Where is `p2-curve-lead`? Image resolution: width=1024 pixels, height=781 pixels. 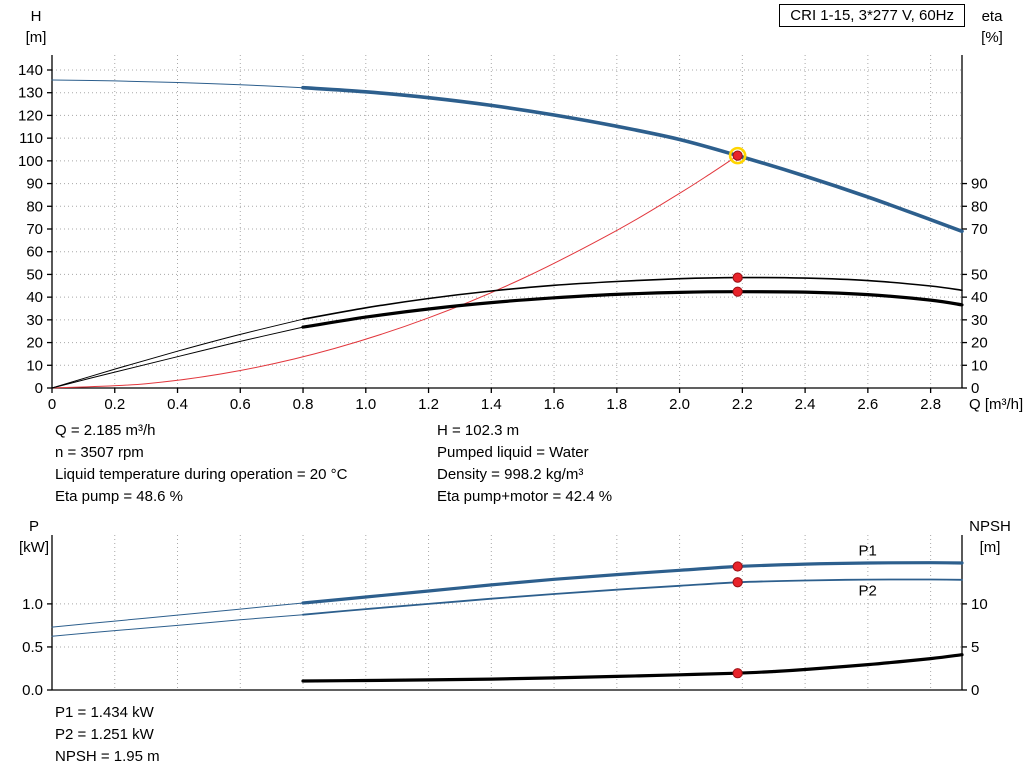
p2-curve-lead is located at coordinates (177, 625).